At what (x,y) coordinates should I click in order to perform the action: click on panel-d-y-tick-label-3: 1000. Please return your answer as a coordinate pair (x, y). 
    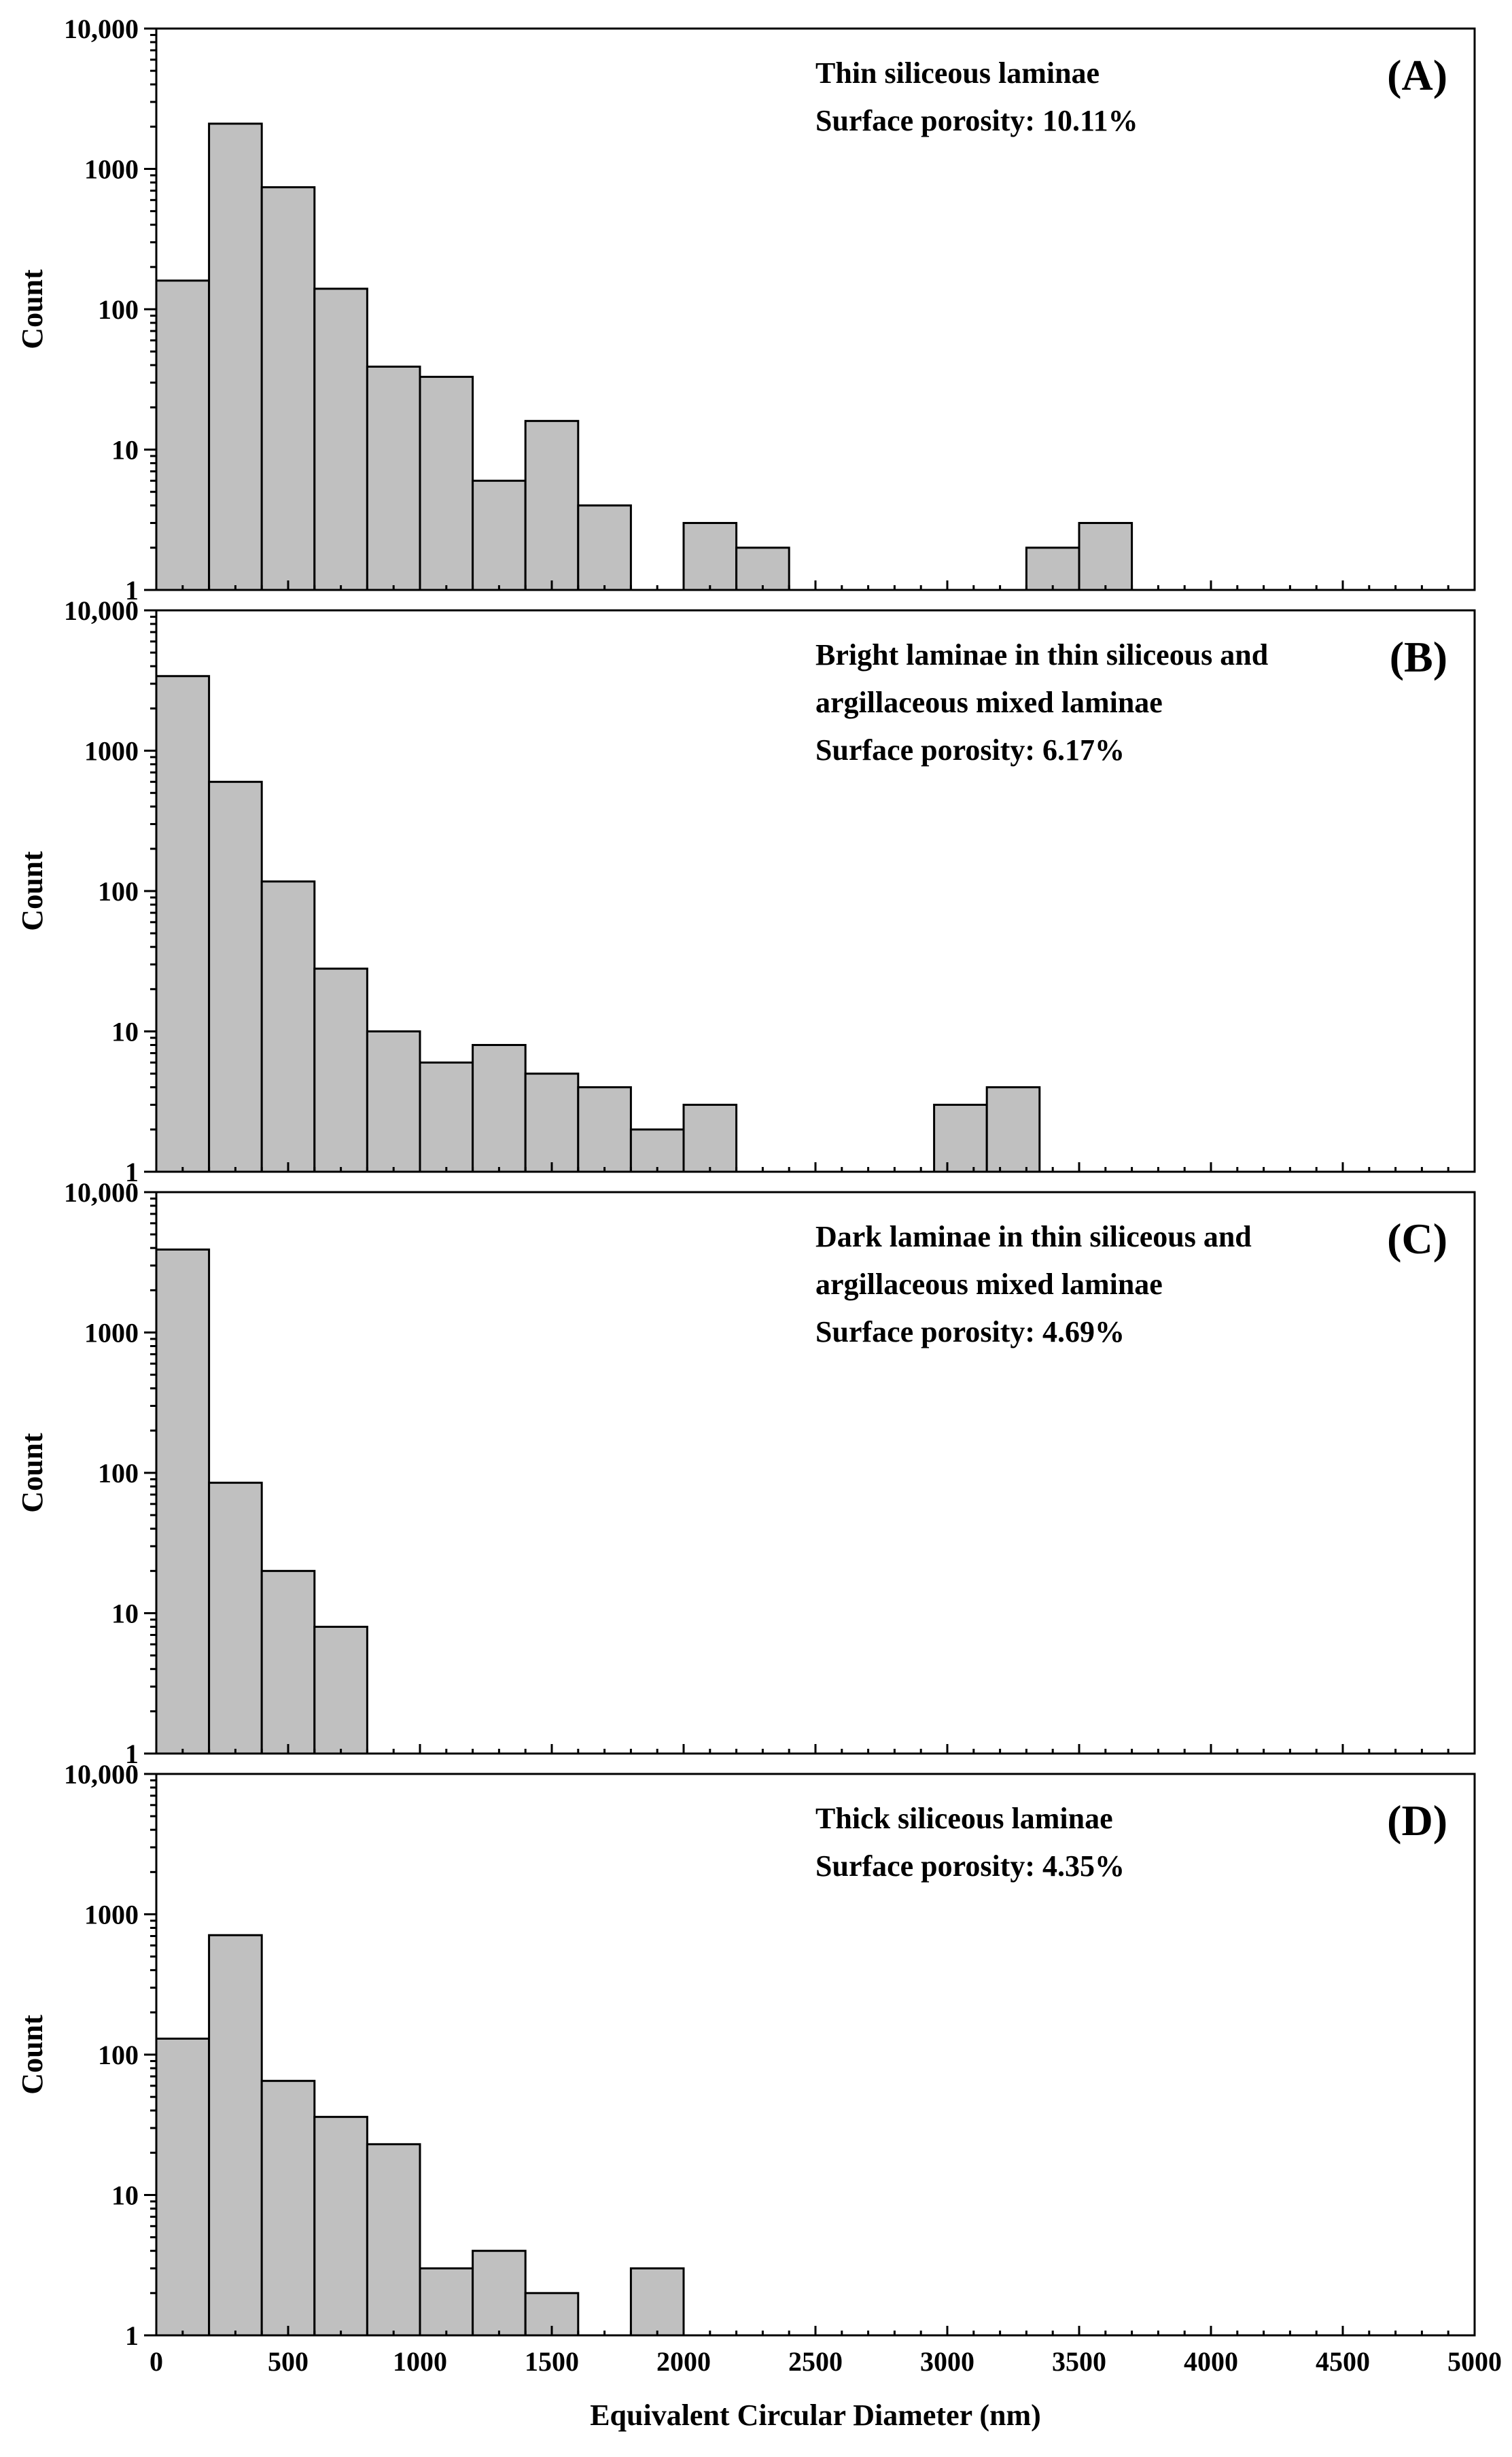
    Looking at the image, I should click on (111, 1915).